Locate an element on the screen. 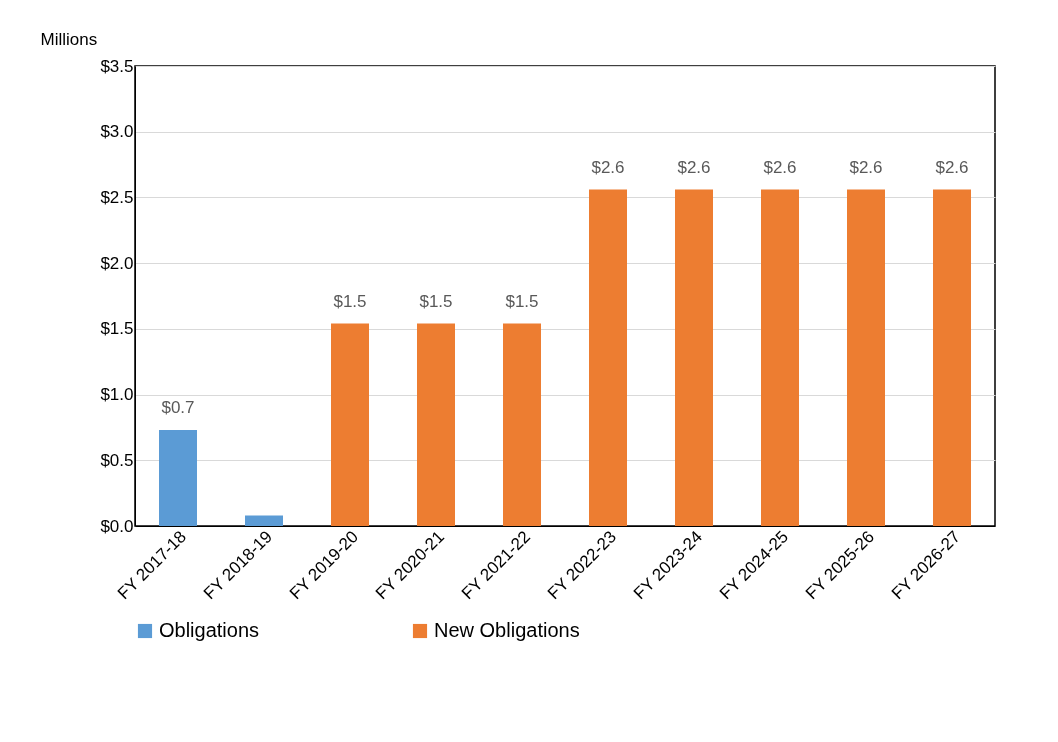  y-tick-label: $2.0 is located at coordinates (117, 263).